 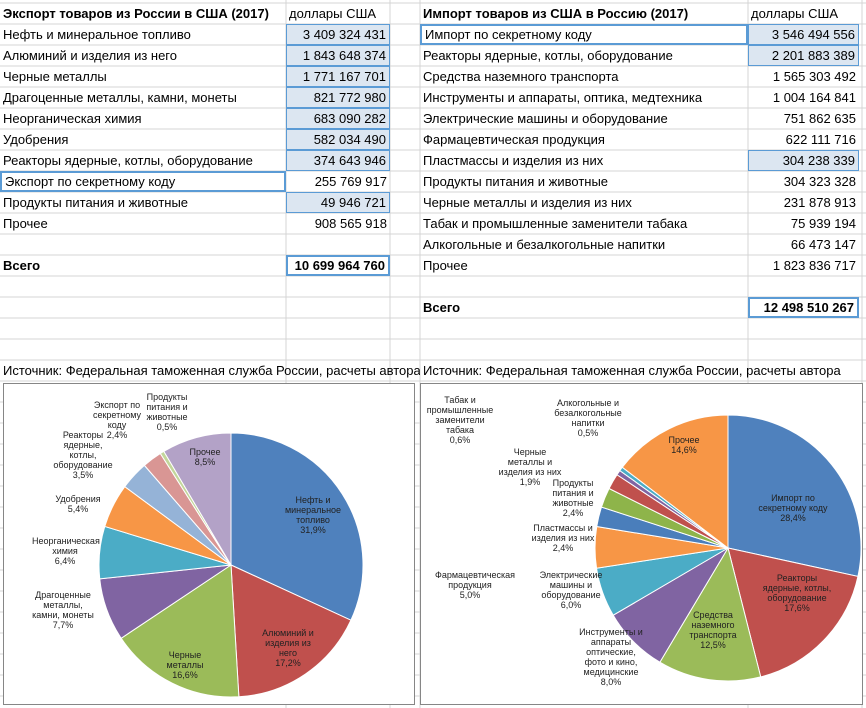 What do you see at coordinates (611, 682) in the screenshot?
I see `value-label: 8,0%` at bounding box center [611, 682].